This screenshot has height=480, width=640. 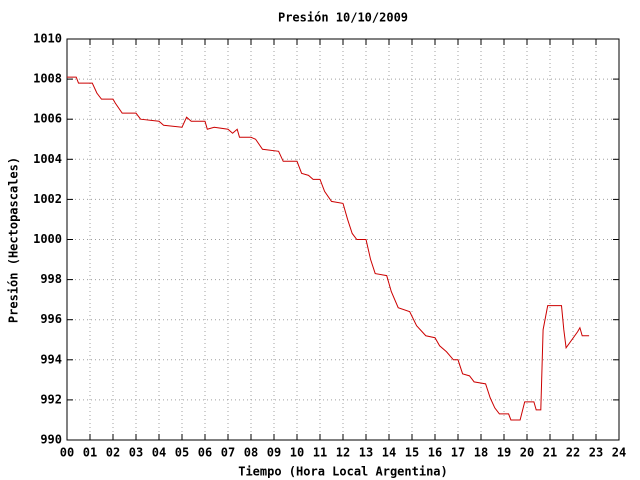 What do you see at coordinates (504, 453) in the screenshot?
I see `x-tick-label: 19` at bounding box center [504, 453].